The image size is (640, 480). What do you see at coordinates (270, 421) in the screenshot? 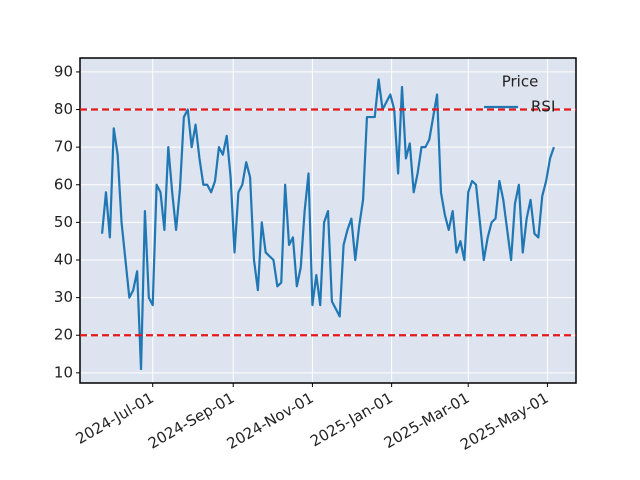
I see `x-tick-label: 2024-Nov-01` at bounding box center [270, 421].